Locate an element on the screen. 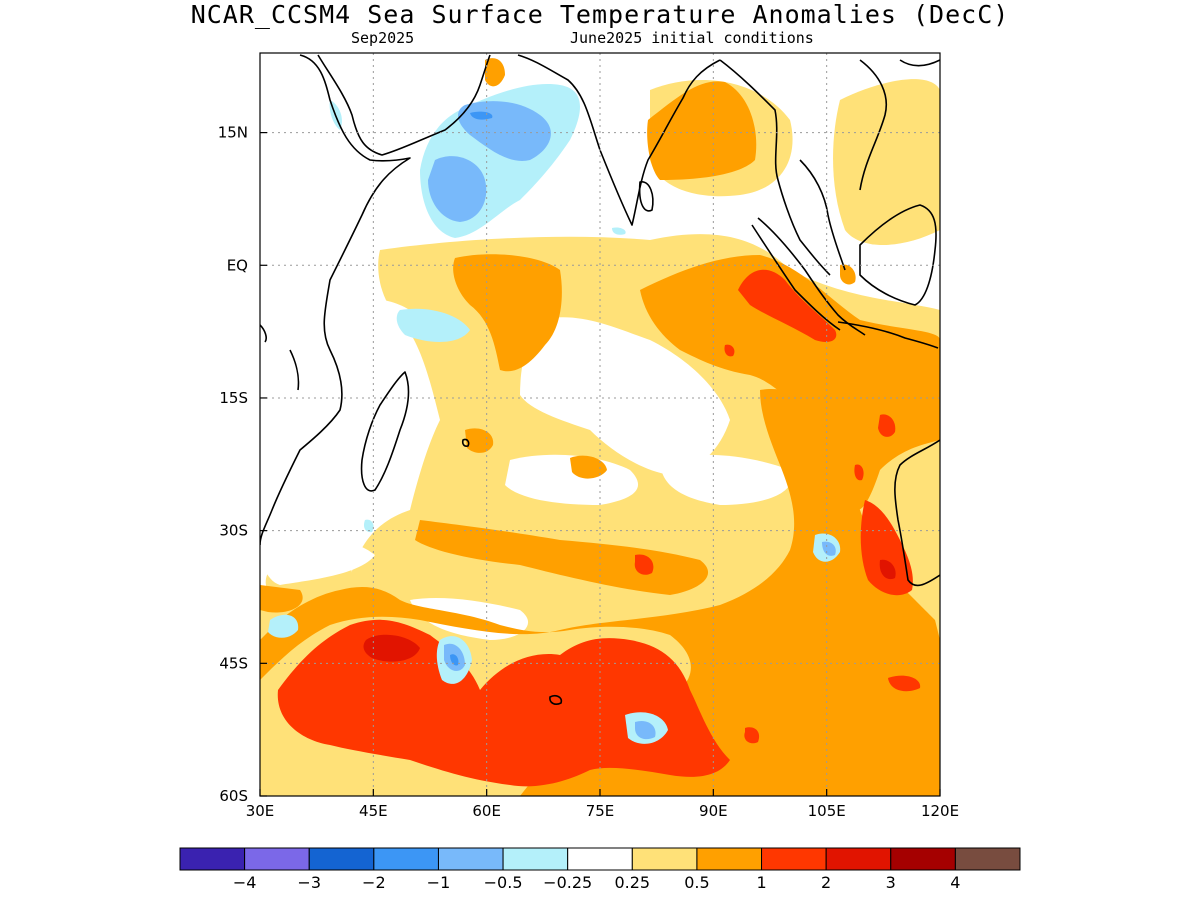 Image resolution: width=1200 pixels, height=900 pixels. latitude-axis: 15N EQ 15S 30S 45S 60S is located at coordinates (242, 464).